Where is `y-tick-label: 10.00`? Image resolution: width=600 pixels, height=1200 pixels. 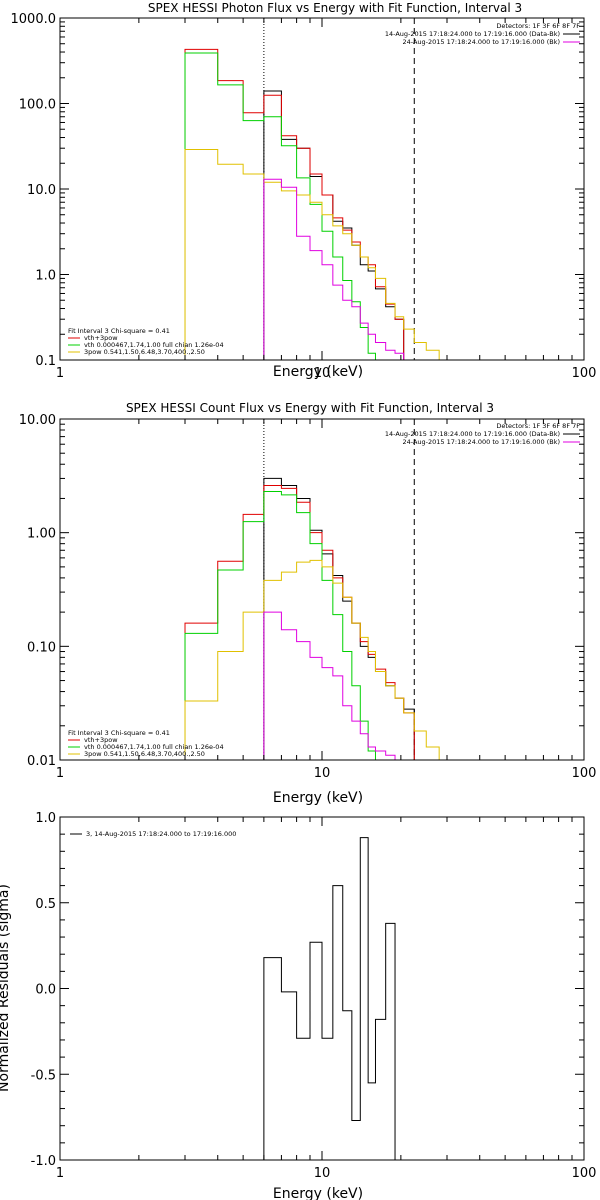
y-tick-label: 10.00 is located at coordinates (37, 420).